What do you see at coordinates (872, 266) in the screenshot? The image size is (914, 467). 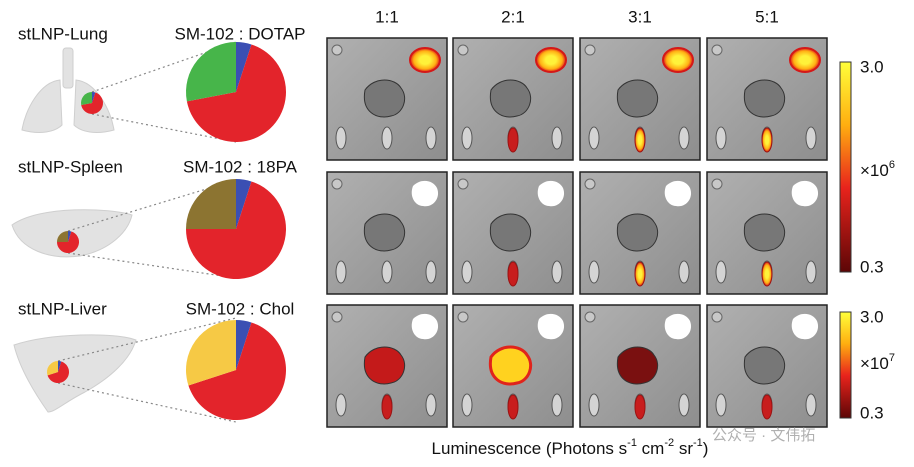 I see `colorbar-min: 0.3` at bounding box center [872, 266].